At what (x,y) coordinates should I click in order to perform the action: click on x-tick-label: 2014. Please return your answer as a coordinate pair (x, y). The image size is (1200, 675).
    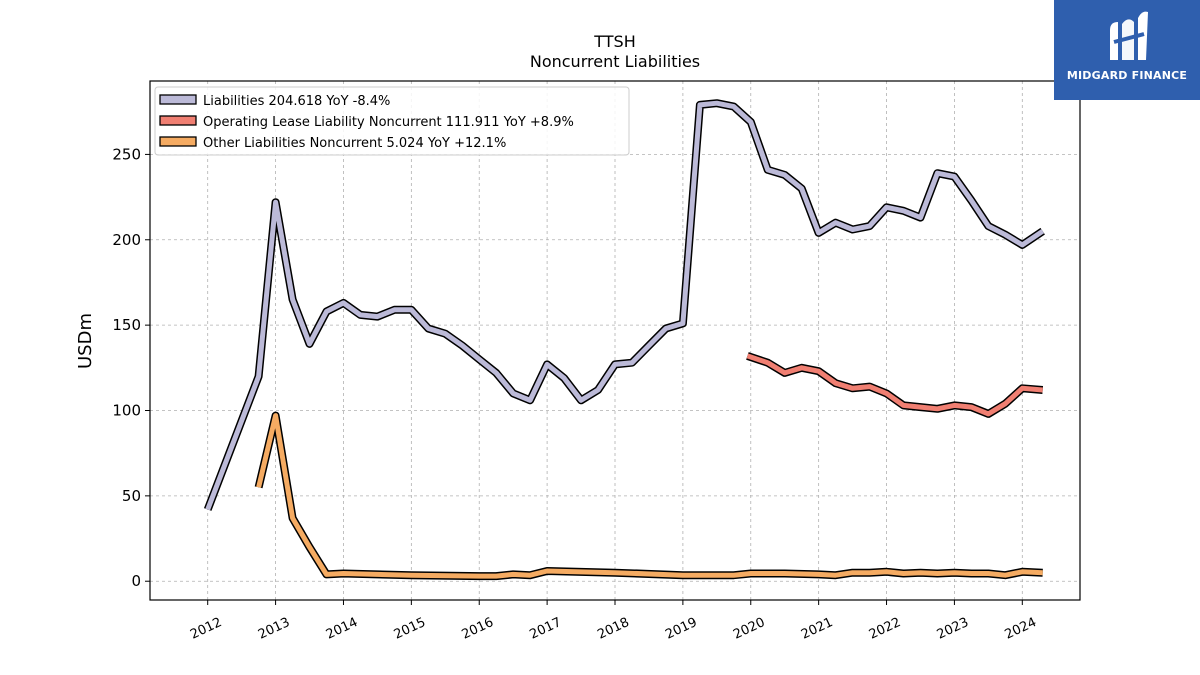
    Looking at the image, I should click on (342, 629).